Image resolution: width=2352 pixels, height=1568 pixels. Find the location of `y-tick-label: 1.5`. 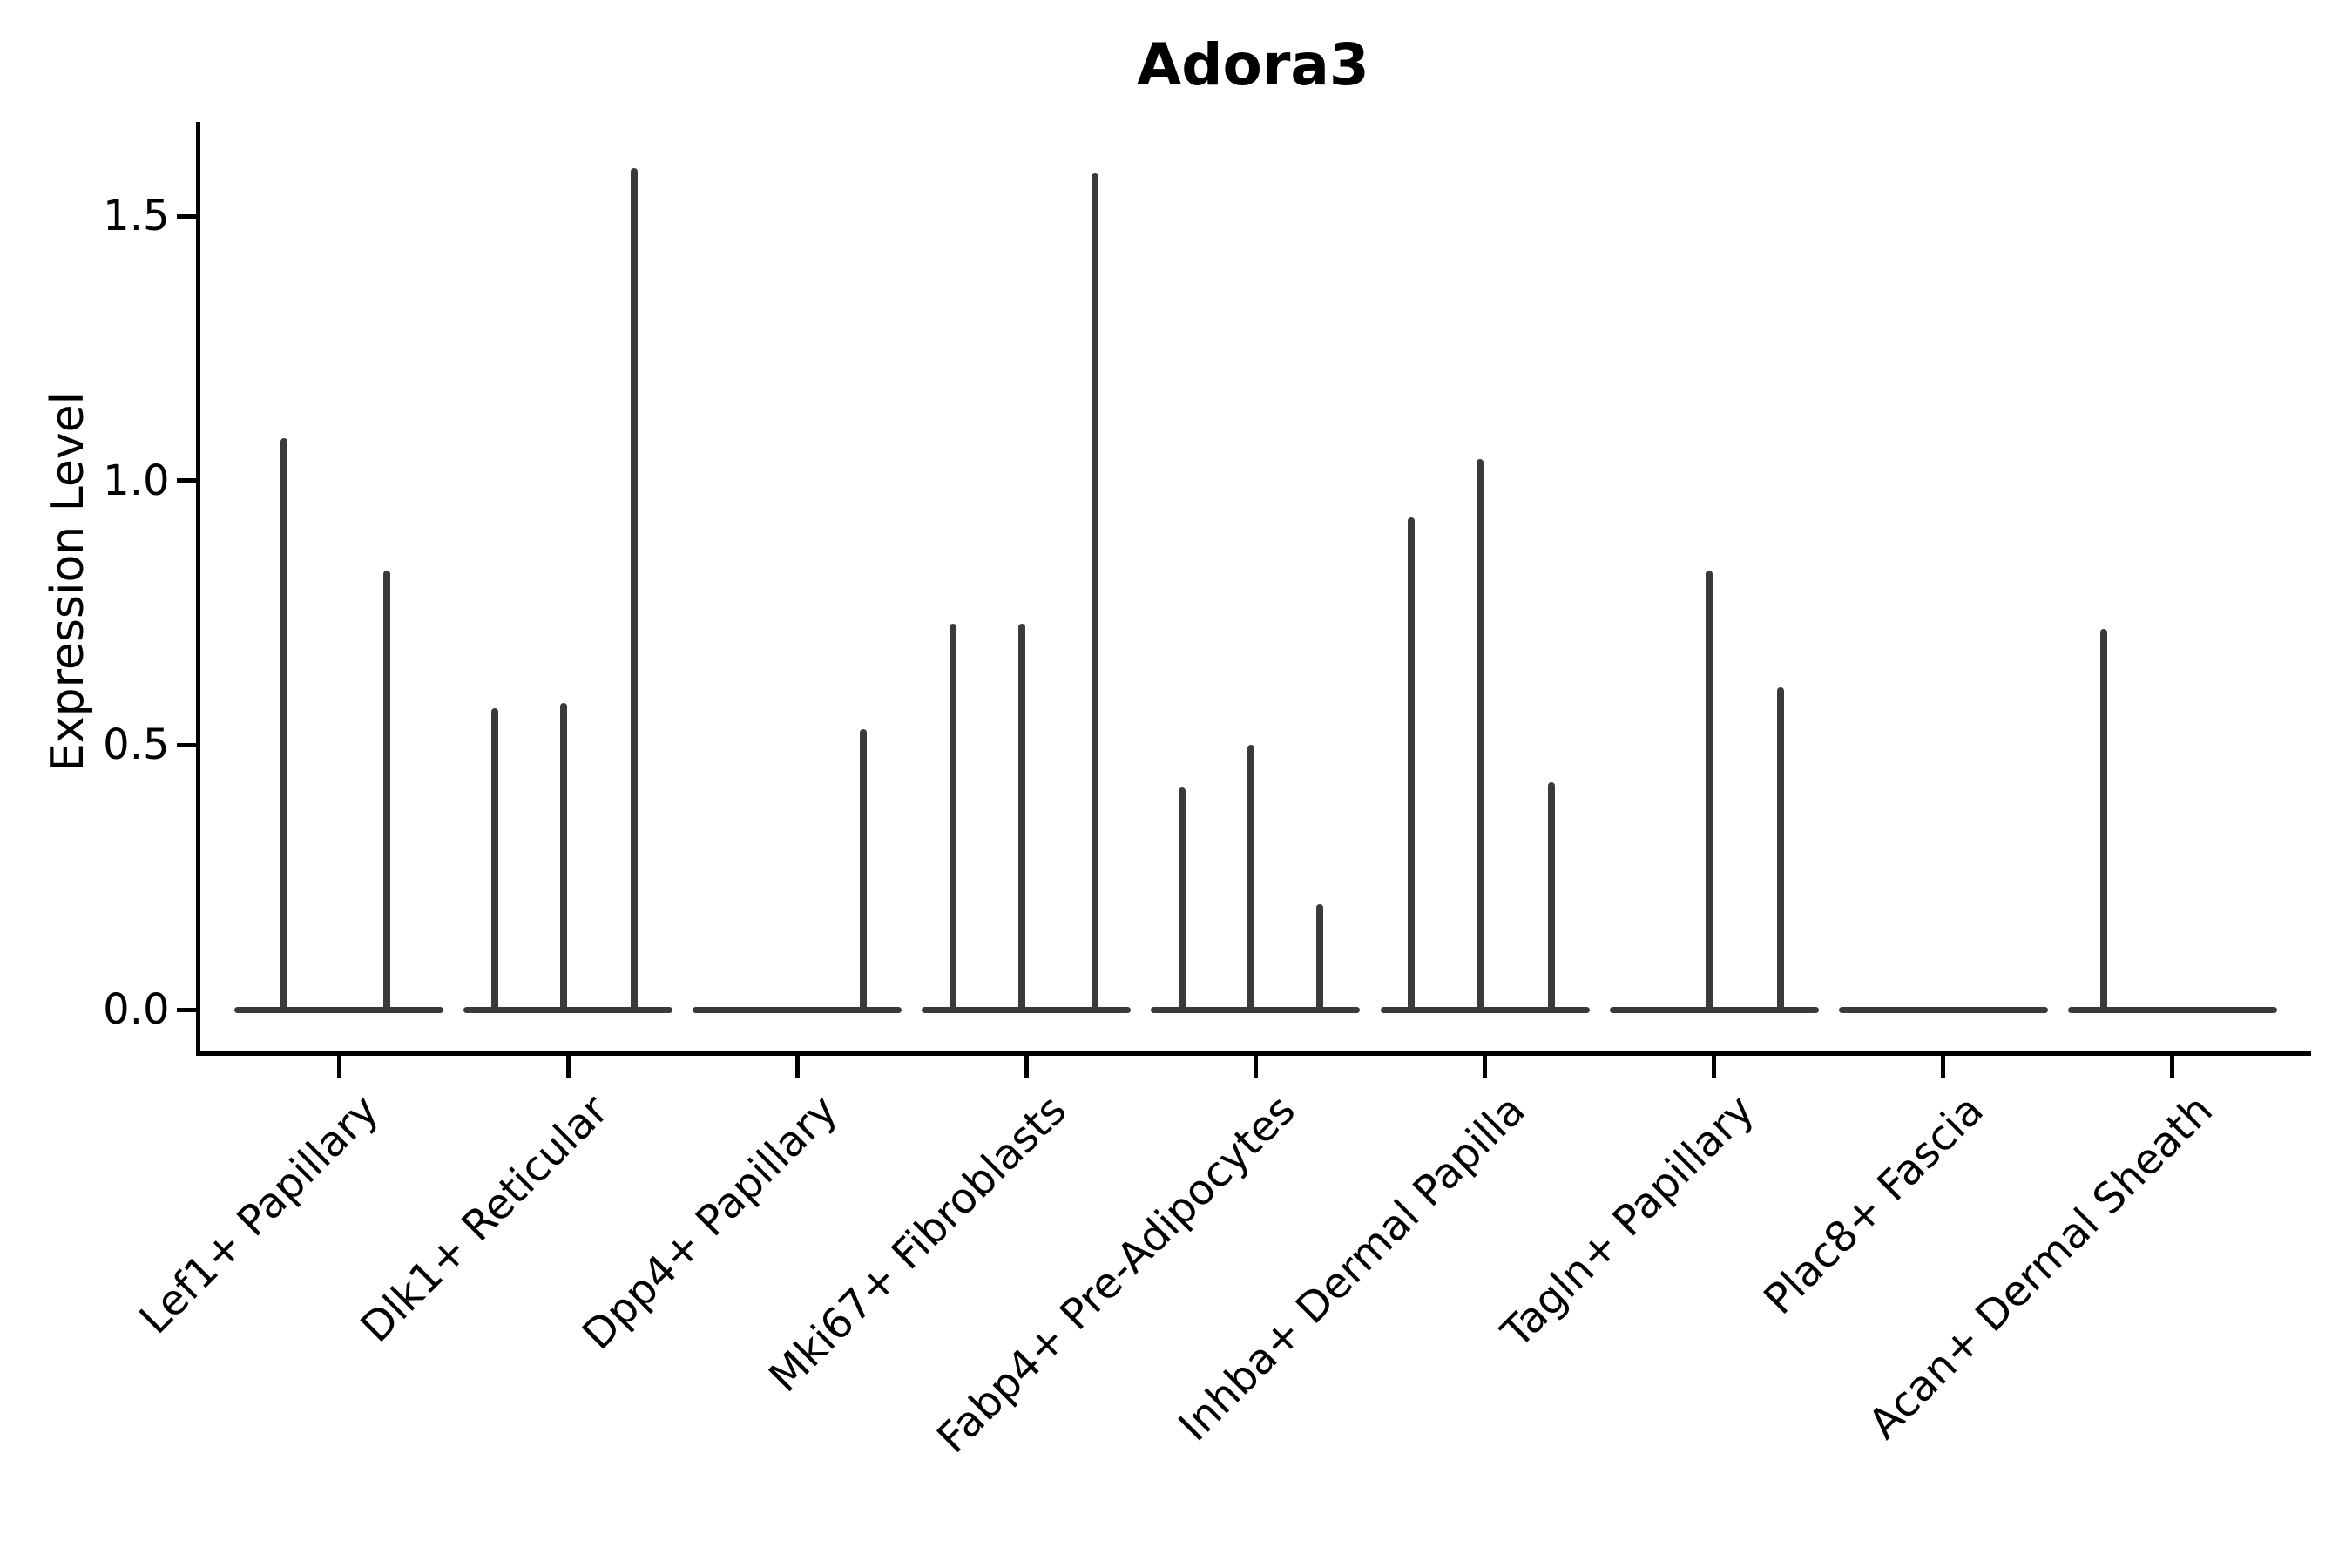

y-tick-label: 1.5 is located at coordinates (136, 216).